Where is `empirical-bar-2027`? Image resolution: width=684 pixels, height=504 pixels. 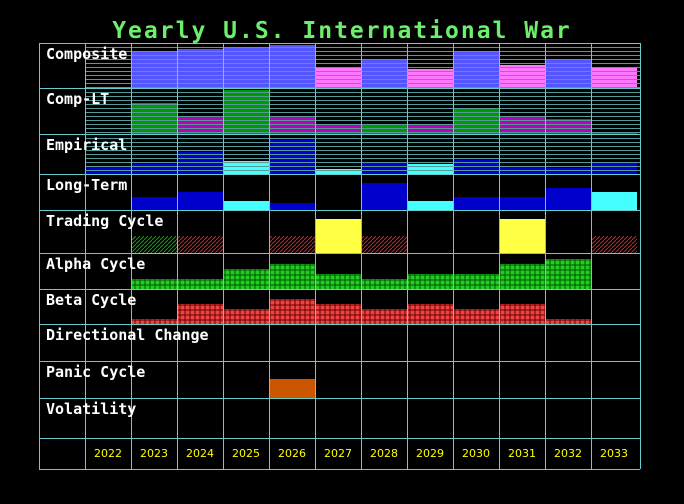
empirical-bar-2027 is located at coordinates (338, 171).